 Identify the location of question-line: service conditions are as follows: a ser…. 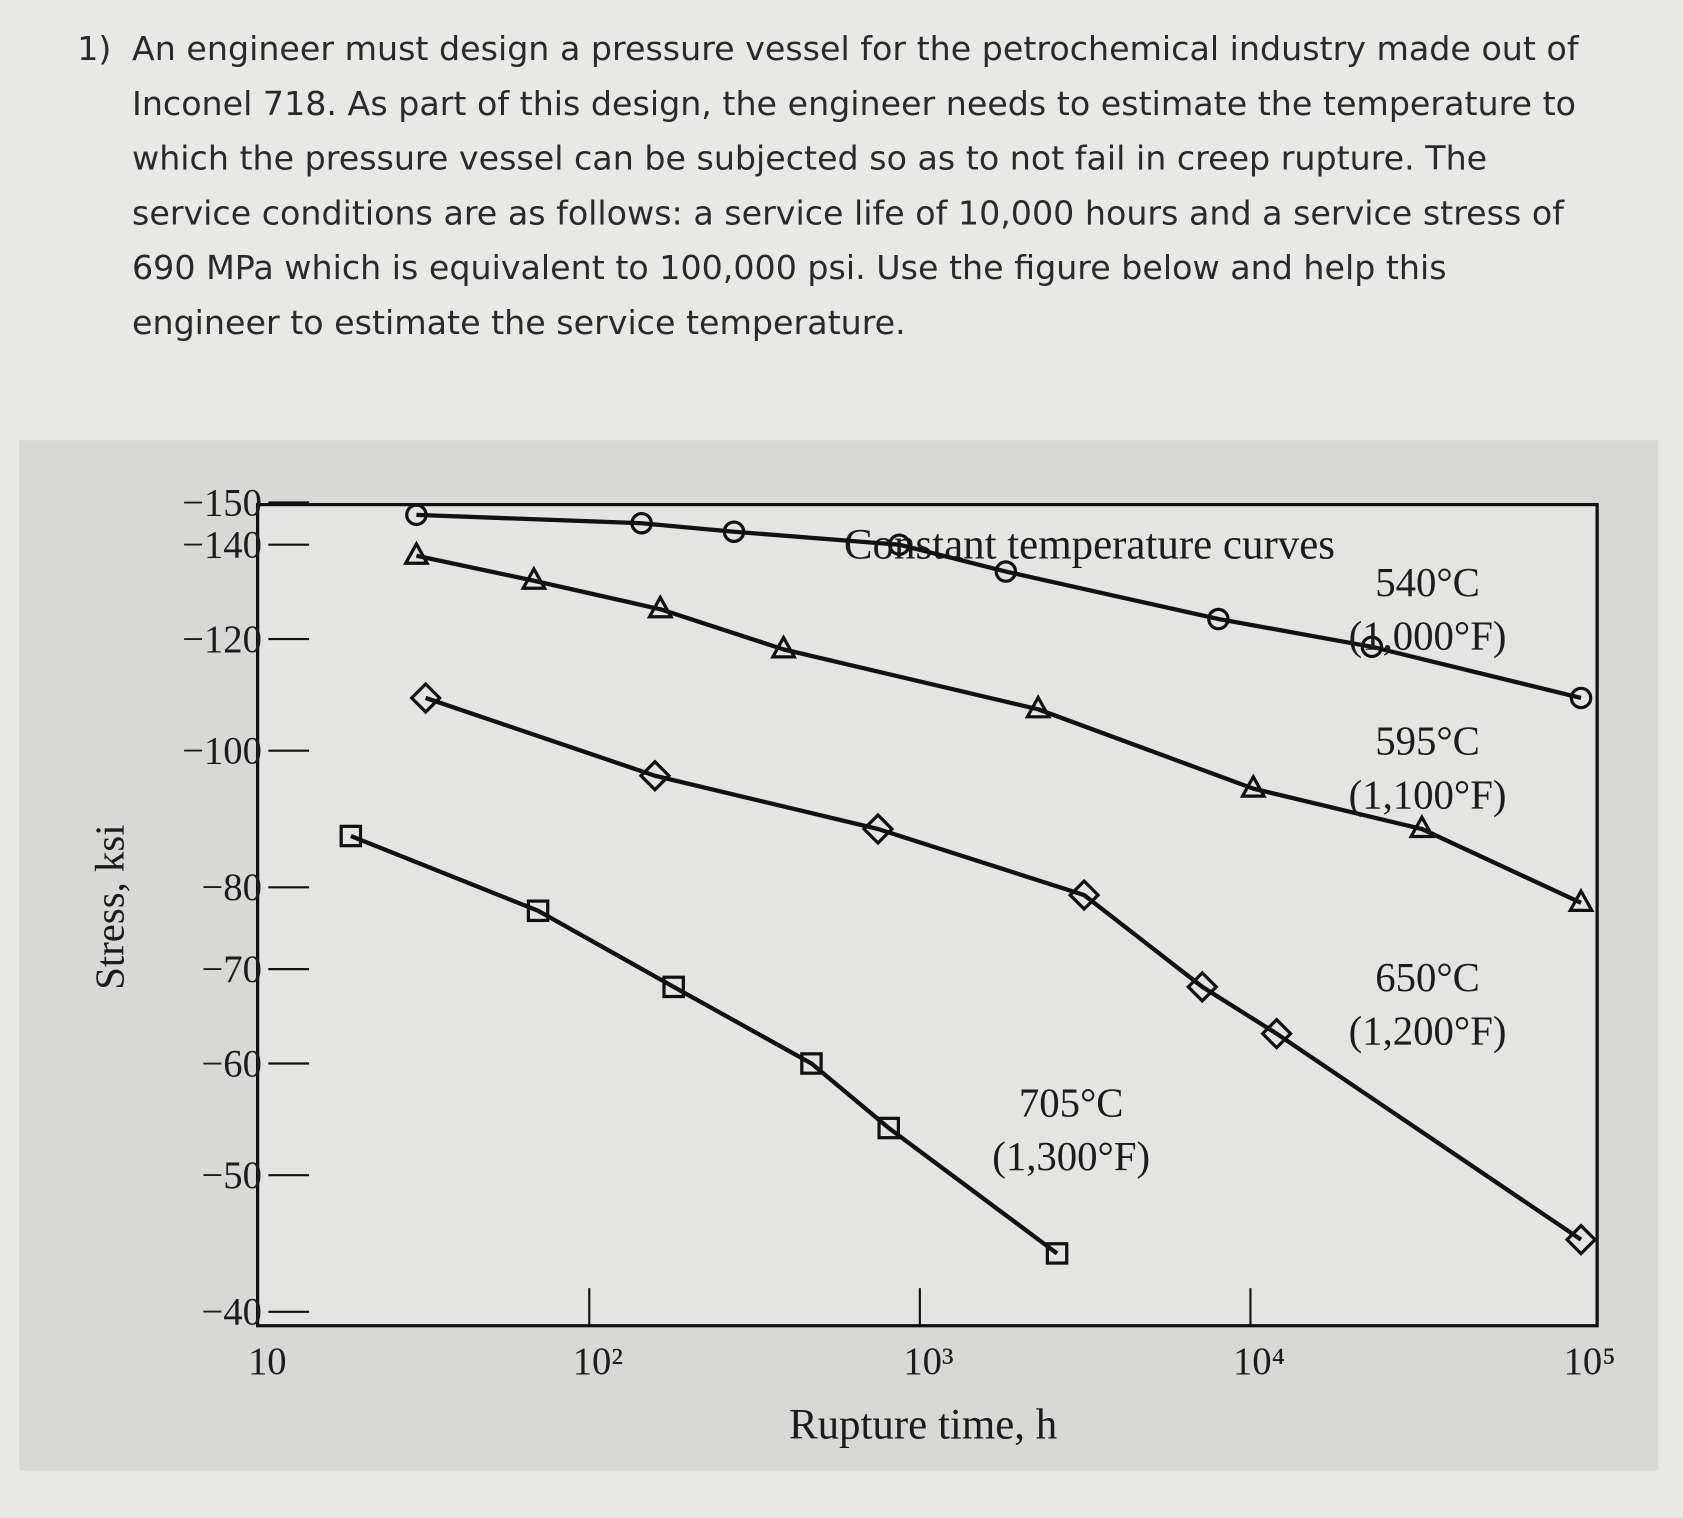
(848, 212).